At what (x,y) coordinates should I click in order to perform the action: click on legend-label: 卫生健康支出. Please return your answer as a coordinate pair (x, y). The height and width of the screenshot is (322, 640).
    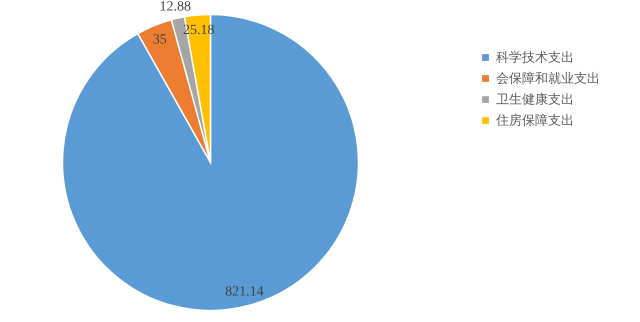
    Looking at the image, I should click on (535, 100).